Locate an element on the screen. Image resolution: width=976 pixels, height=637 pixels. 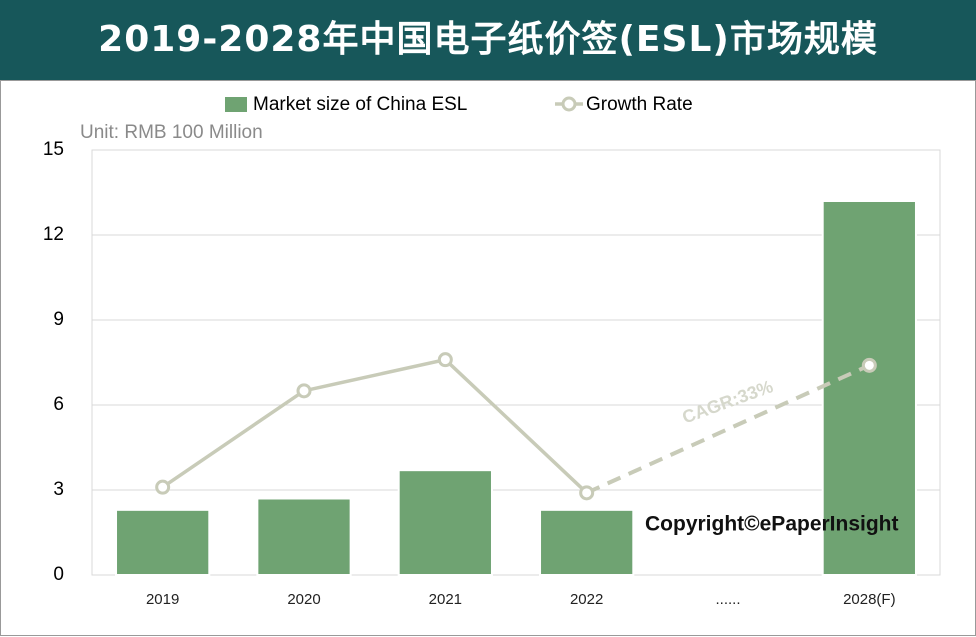
y-tick-label: 12 is located at coordinates (53, 234).